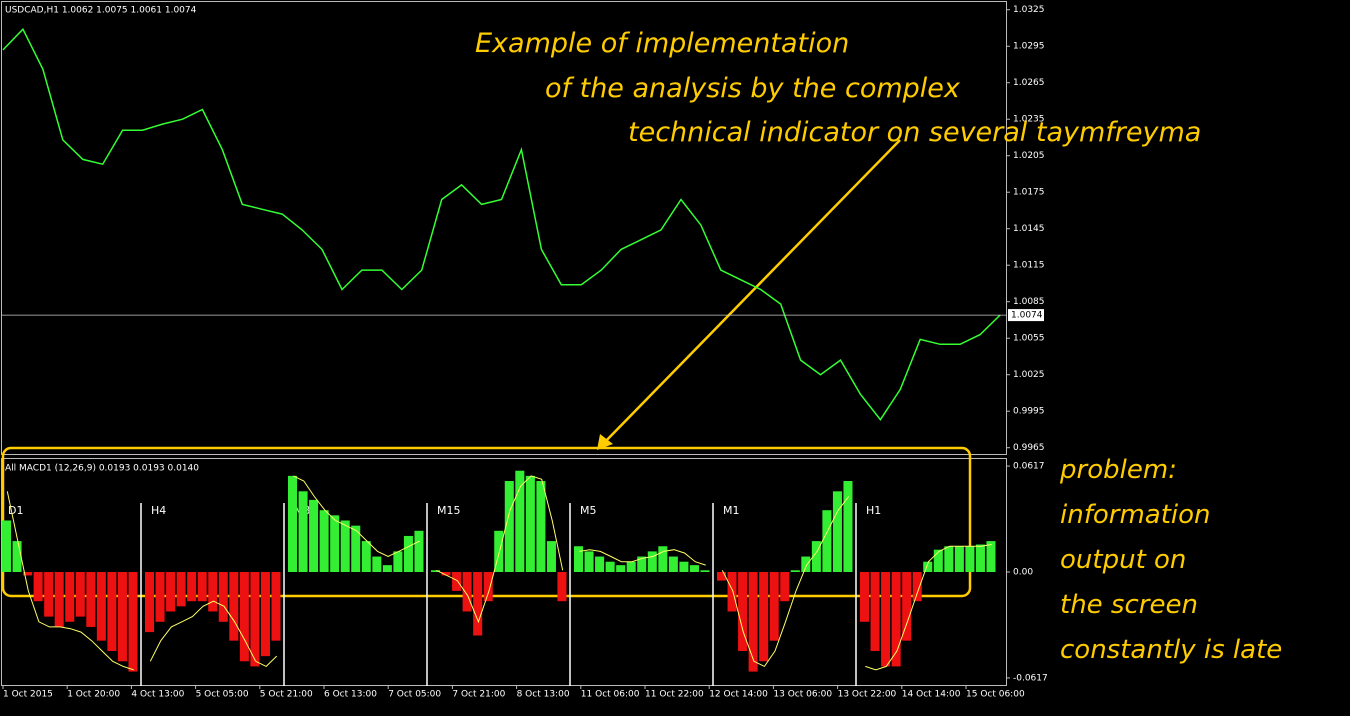 The height and width of the screenshot is (716, 1350). Describe the element at coordinates (1171, 650) in the screenshot. I see `annotation: constantly is late` at that location.